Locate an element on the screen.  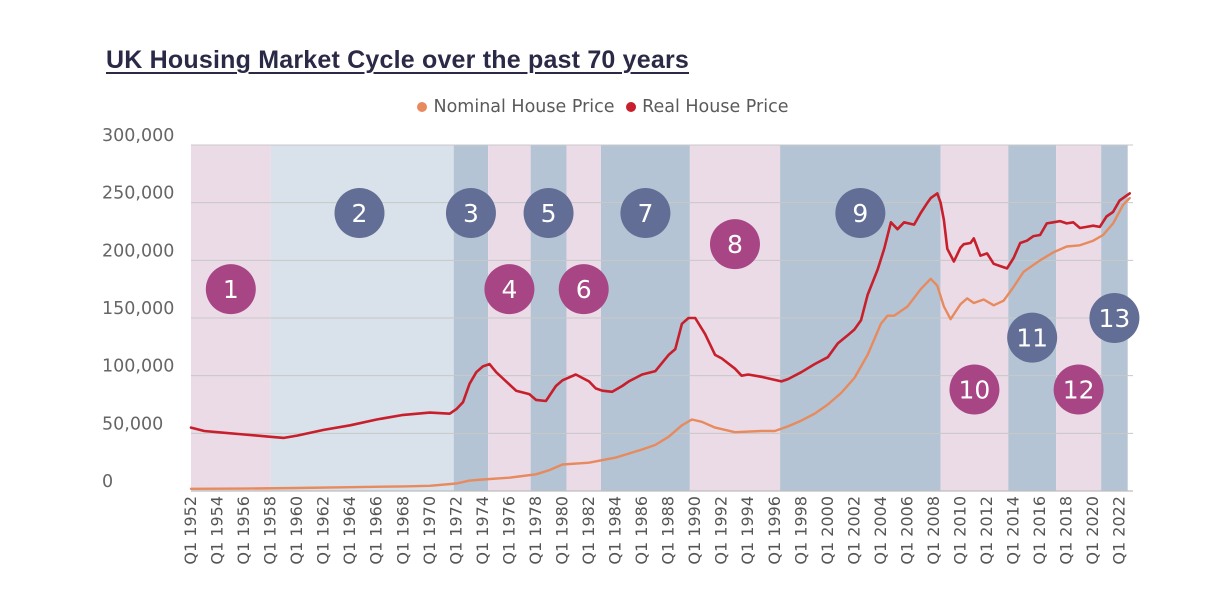
x-tick-label: Q1 2008 is located at coordinates (933, 530).